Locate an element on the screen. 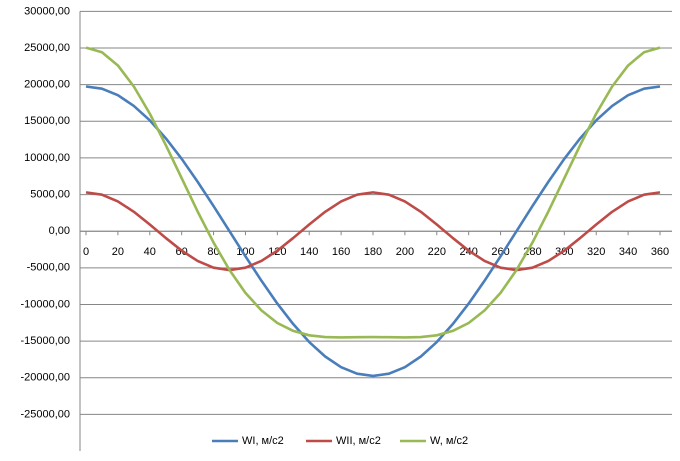 Image resolution: width=680 pixels, height=461 pixels. x-tick-label: 220 is located at coordinates (437, 252).